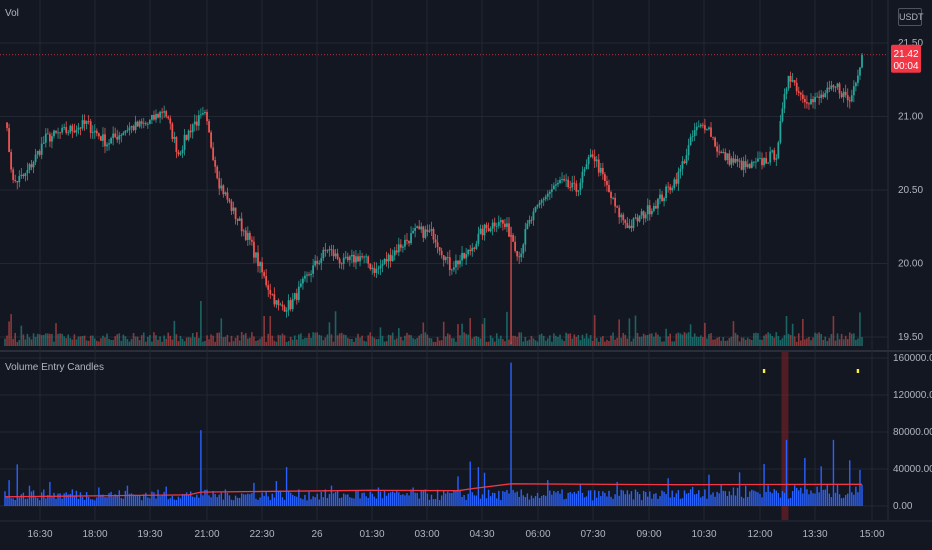 This screenshot has height=550, width=932. I want to click on x-tick-label: 19:30, so click(149, 534).